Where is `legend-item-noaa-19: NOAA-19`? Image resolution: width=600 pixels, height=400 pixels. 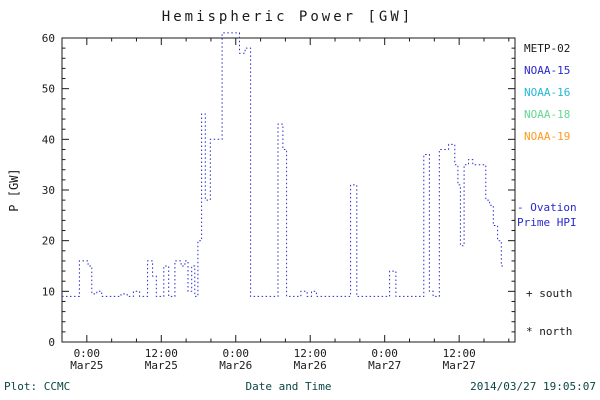
legend-item-noaa-19: NOAA-19 is located at coordinates (547, 136).